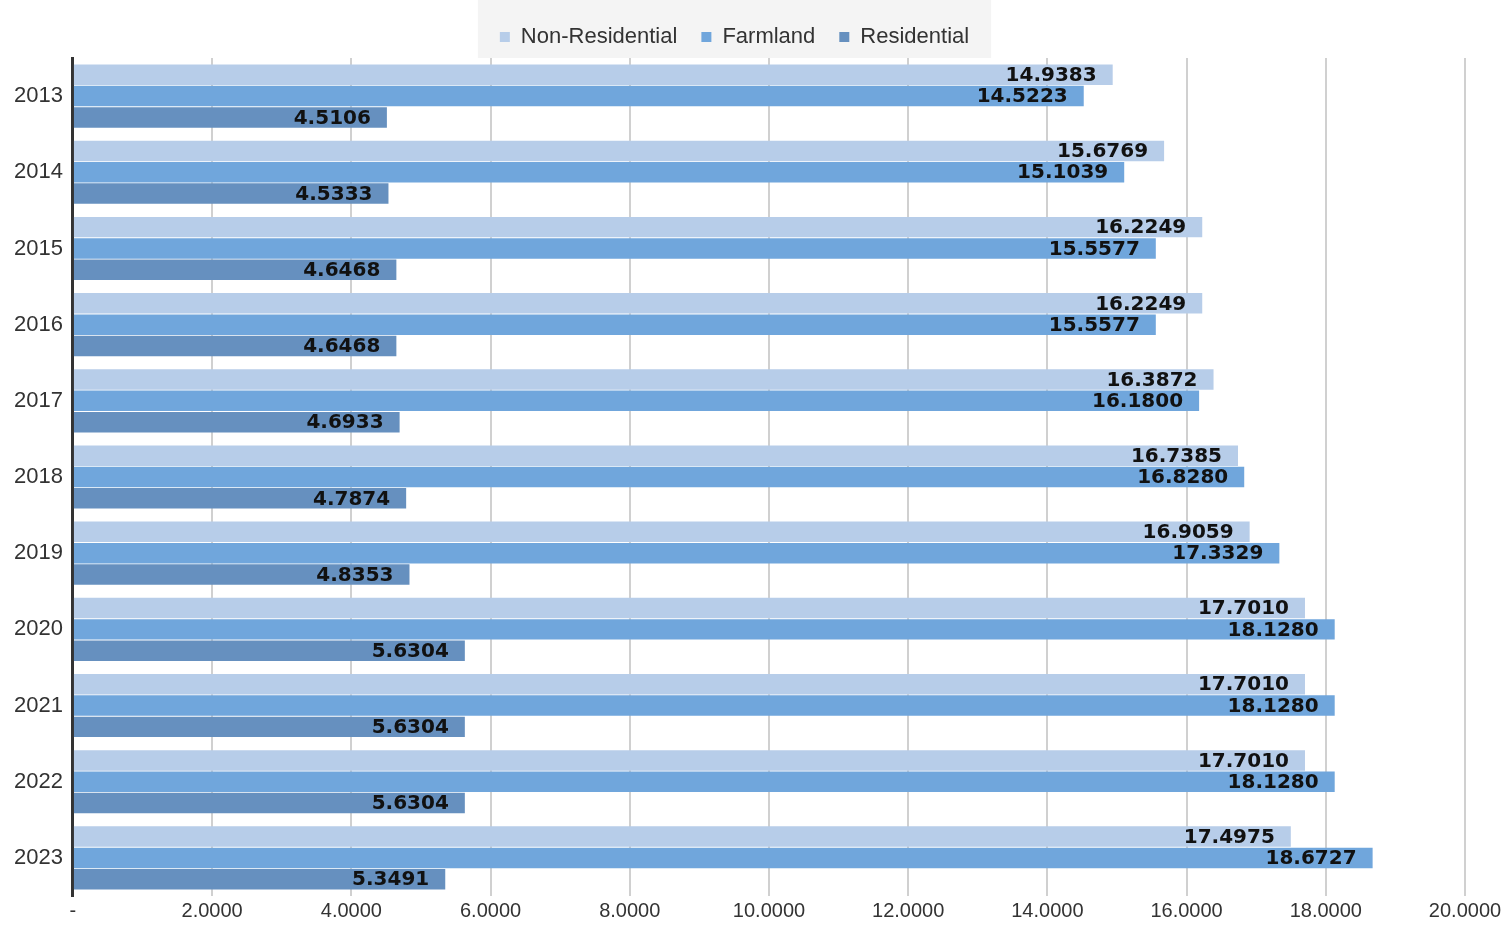 This screenshot has height=930, width=1509. I want to click on data-label: 4.5106, so click(332, 116).